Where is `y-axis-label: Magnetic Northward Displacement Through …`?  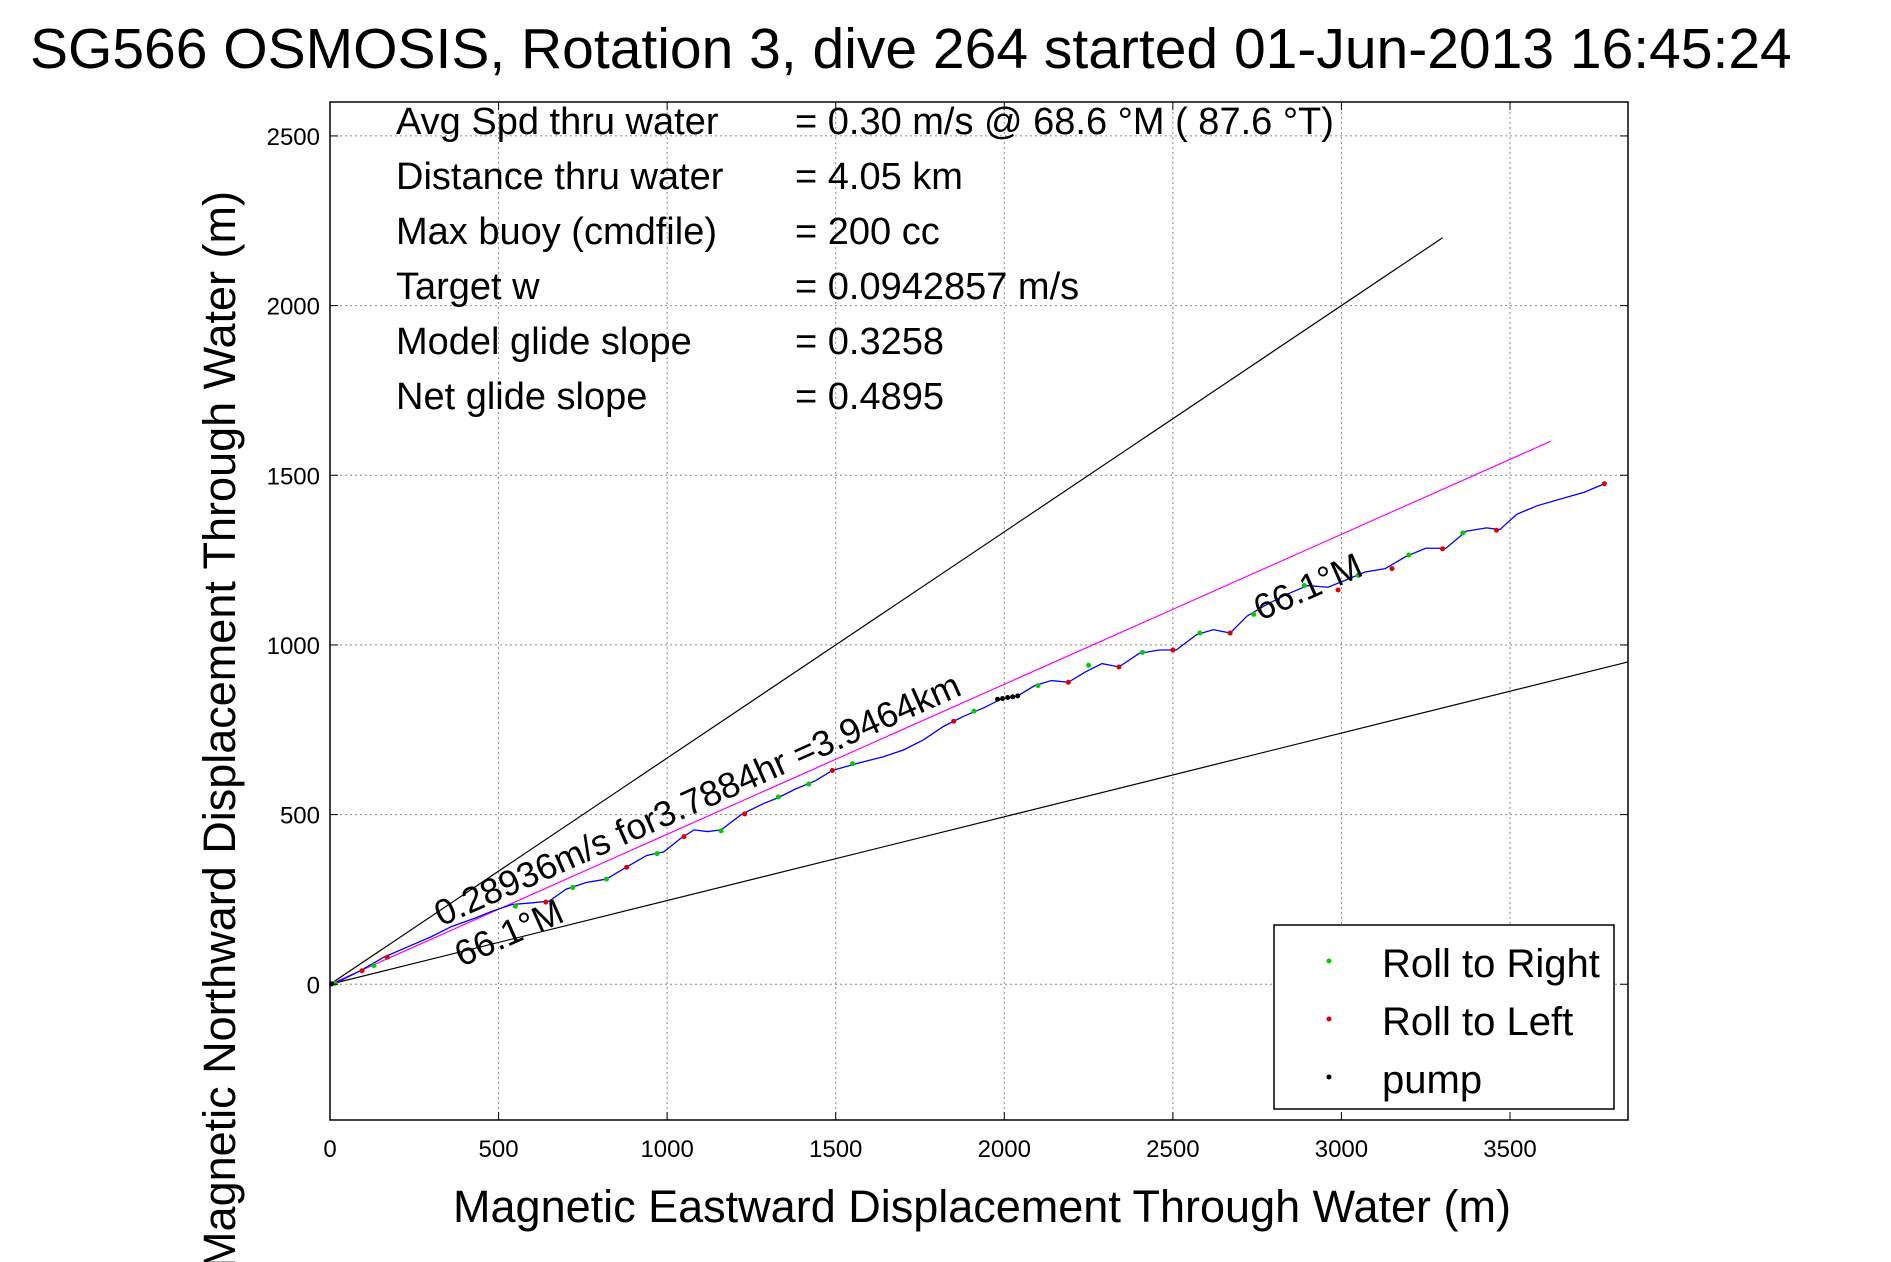 y-axis-label: Magnetic Northward Displacement Through … is located at coordinates (219, 726).